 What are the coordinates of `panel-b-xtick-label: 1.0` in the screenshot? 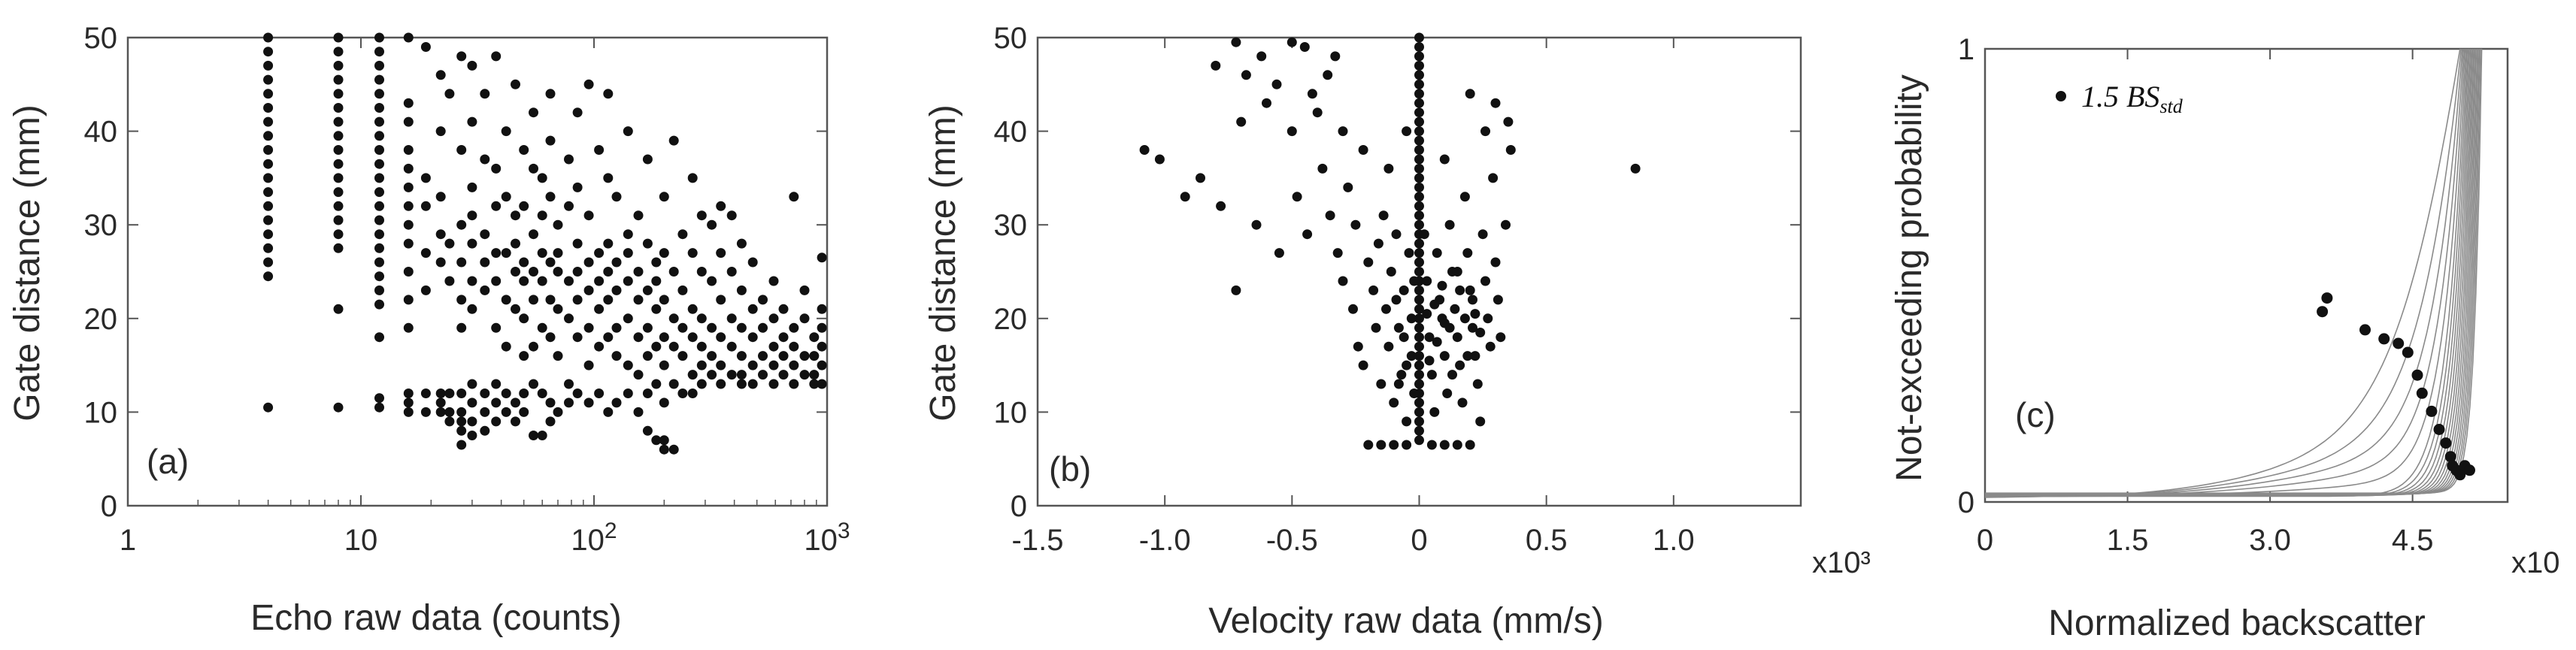 It's located at (1674, 540).